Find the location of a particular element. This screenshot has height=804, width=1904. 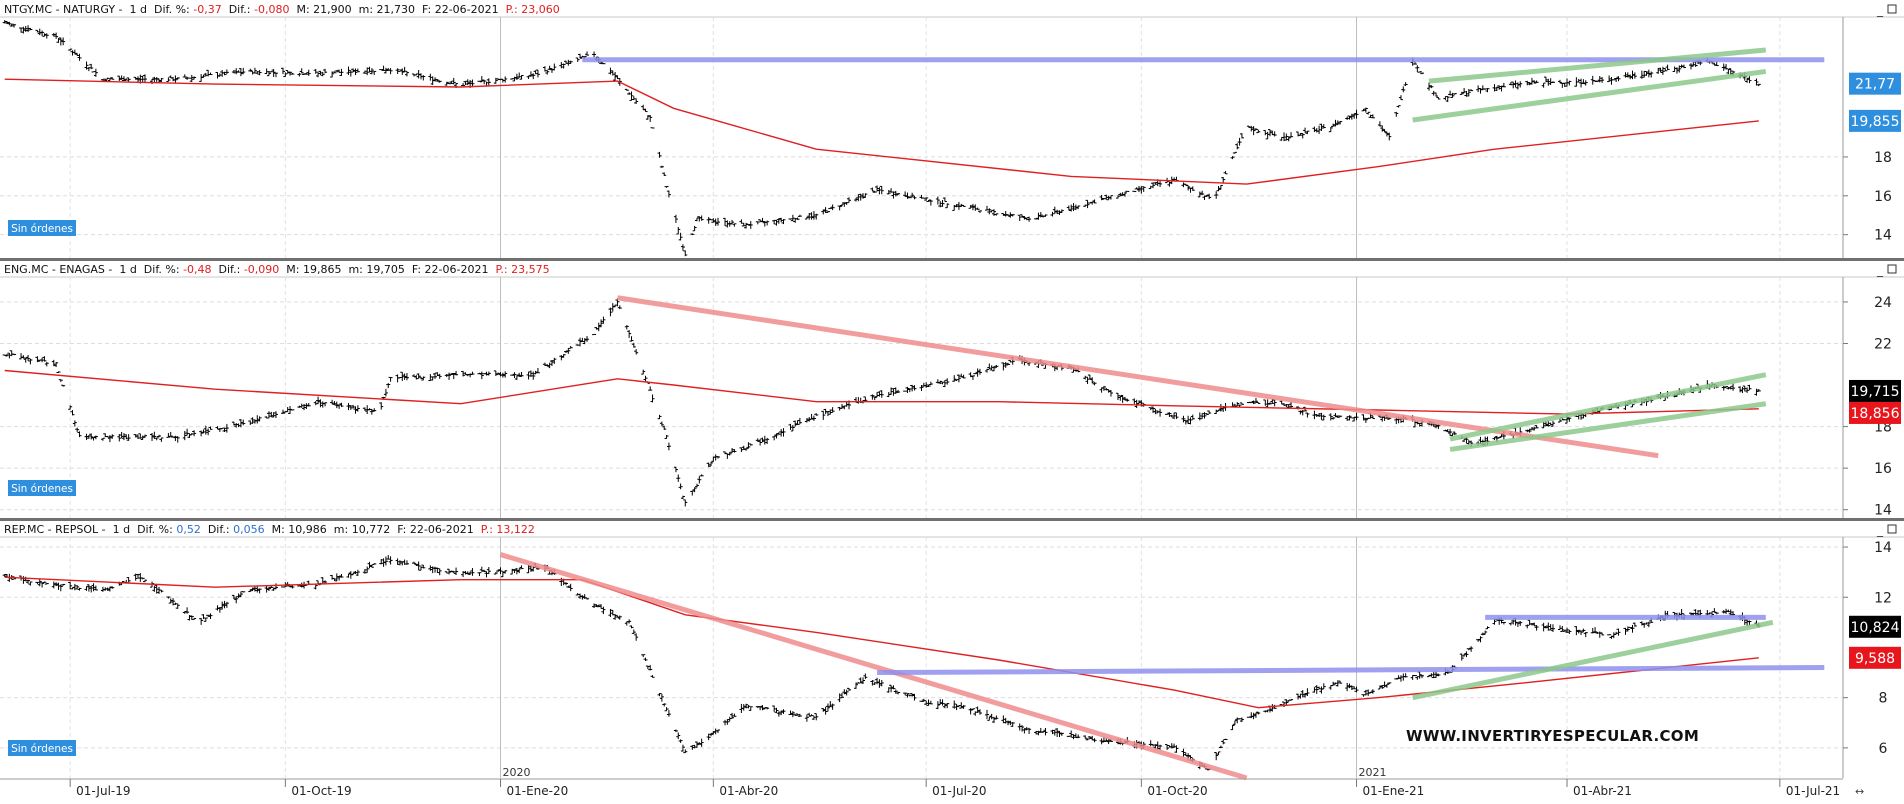

moving-average-value: 18,856 is located at coordinates (1875, 414).